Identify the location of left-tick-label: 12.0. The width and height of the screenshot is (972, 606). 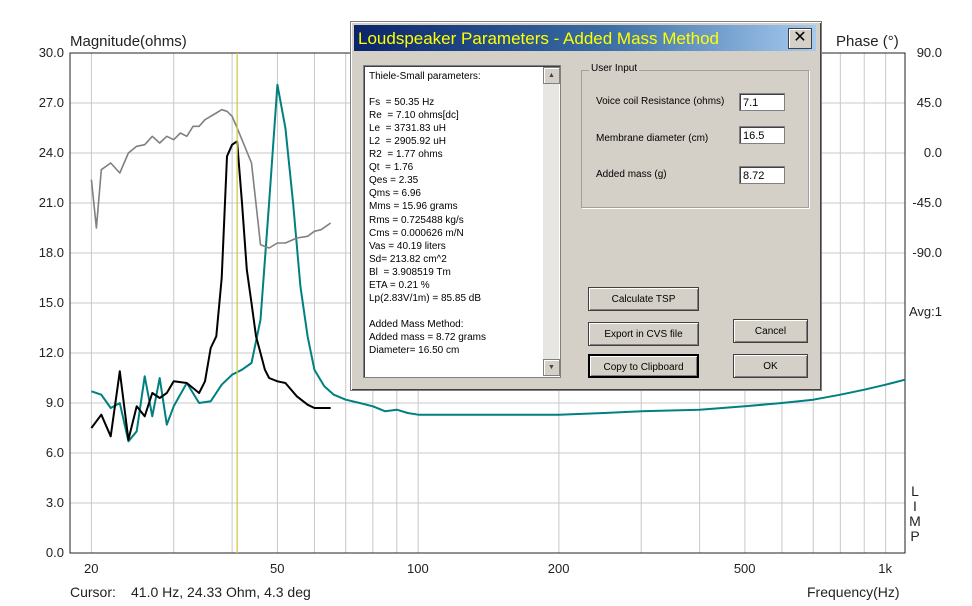
(51, 352).